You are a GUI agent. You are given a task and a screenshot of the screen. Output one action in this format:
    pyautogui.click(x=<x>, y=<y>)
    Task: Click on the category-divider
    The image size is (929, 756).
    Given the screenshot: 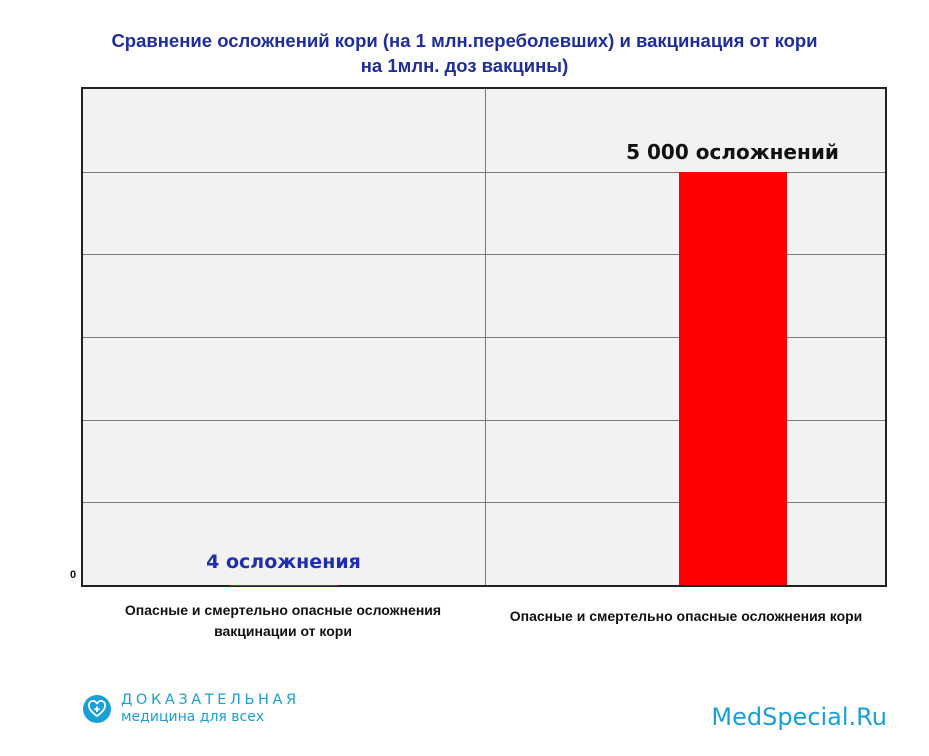 What is the action you would take?
    pyautogui.click(x=485, y=337)
    